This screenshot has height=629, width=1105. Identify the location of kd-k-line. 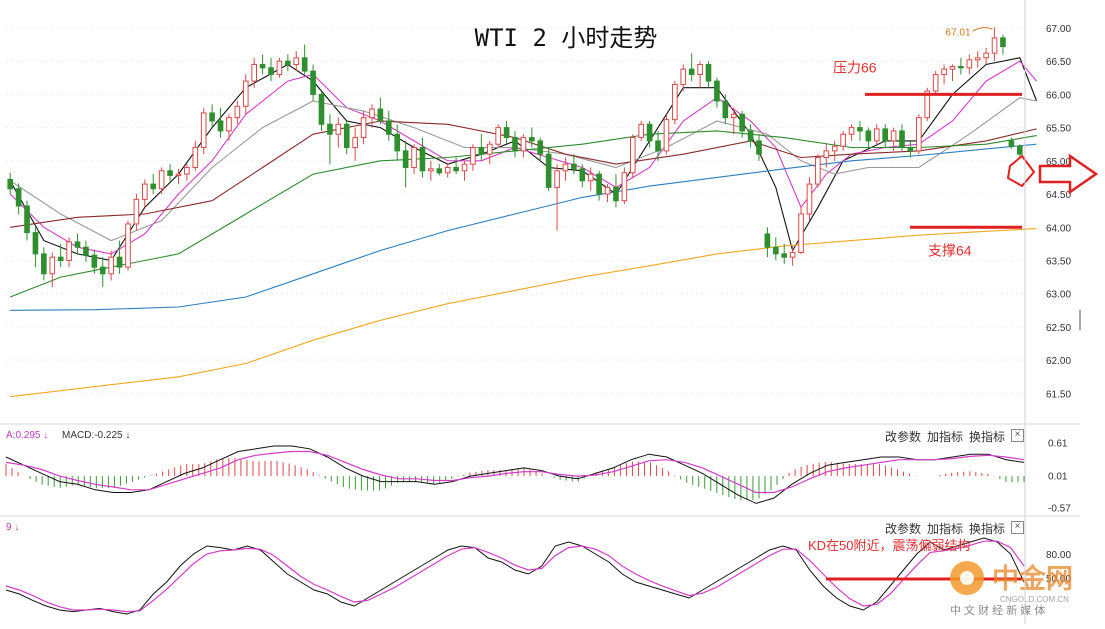
(515, 576).